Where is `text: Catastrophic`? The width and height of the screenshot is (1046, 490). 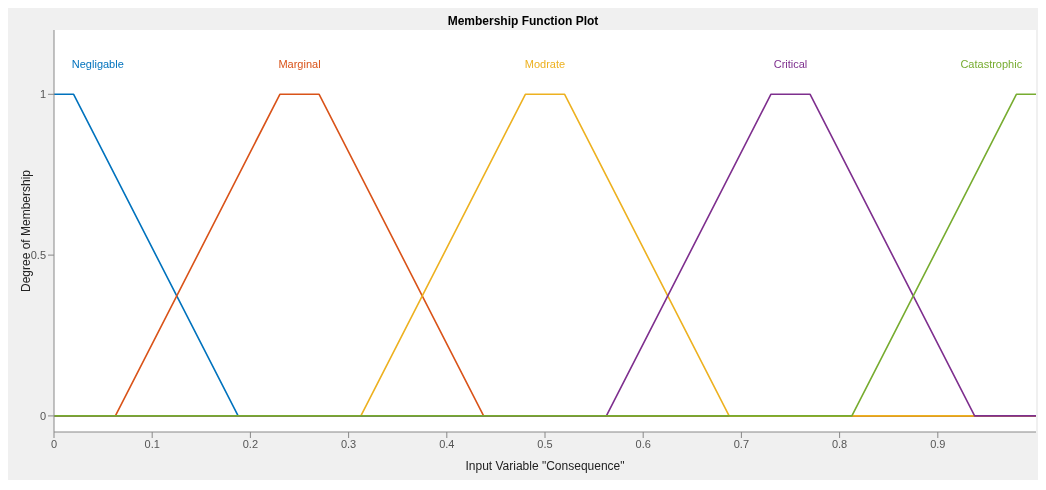
text: Catastrophic is located at coordinates (991, 63).